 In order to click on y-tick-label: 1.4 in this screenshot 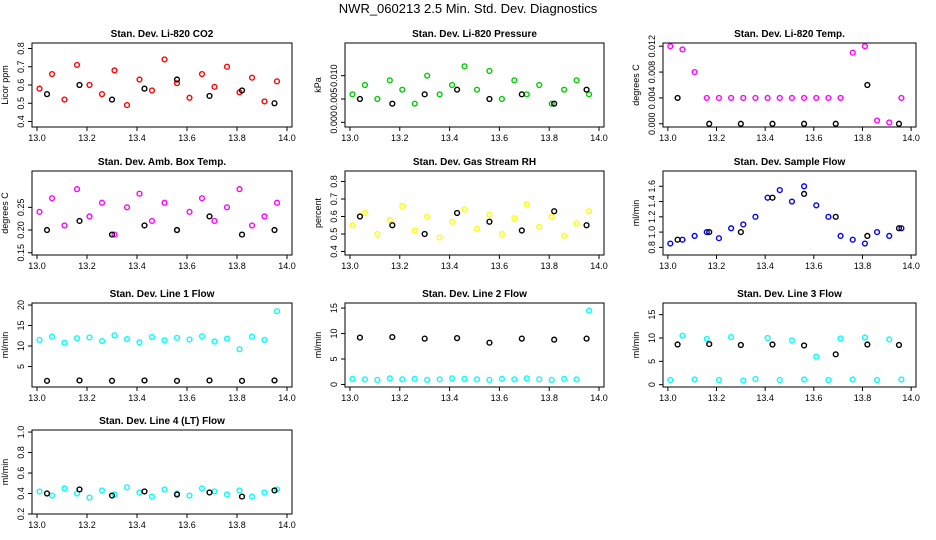, I will do `click(652, 201)`.